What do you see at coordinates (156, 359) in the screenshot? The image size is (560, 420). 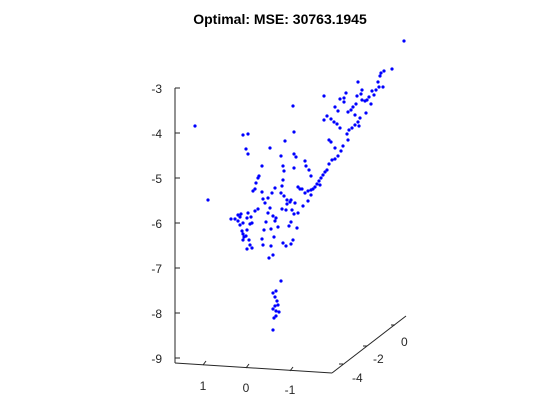 I see `z-tick-label: -9` at bounding box center [156, 359].